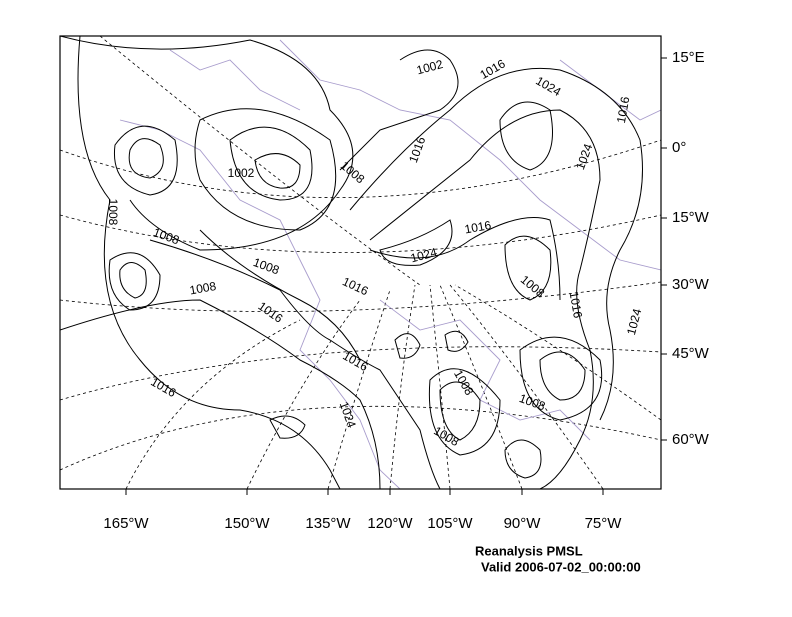 This screenshot has width=792, height=617. What do you see at coordinates (390, 523) in the screenshot?
I see `longitude-label: 120°W` at bounding box center [390, 523].